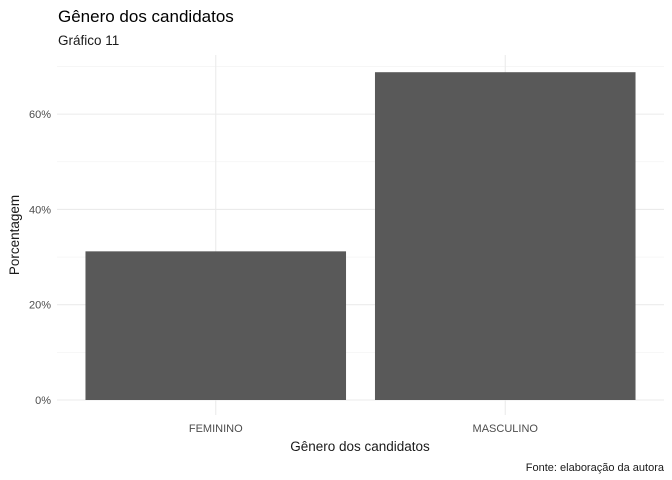 Image resolution: width=672 pixels, height=480 pixels. I want to click on chart-title: Gênero dos candidatos, so click(146, 16).